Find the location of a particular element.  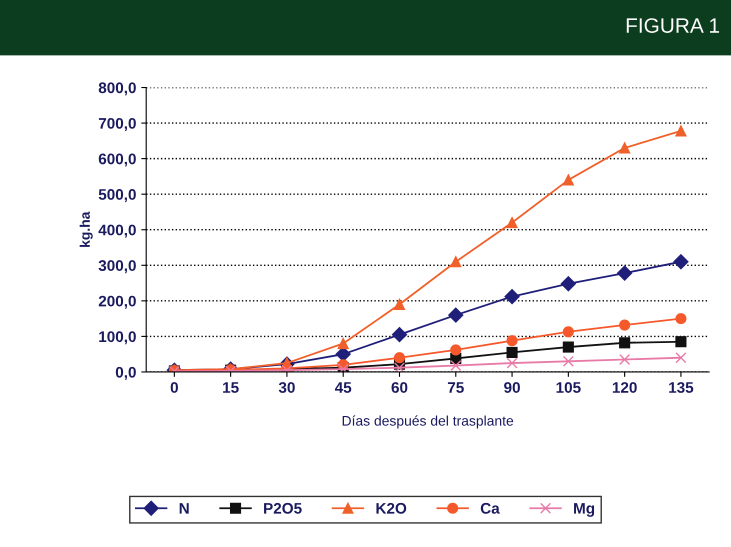

chart-title: FIGURA 1 is located at coordinates (673, 25).